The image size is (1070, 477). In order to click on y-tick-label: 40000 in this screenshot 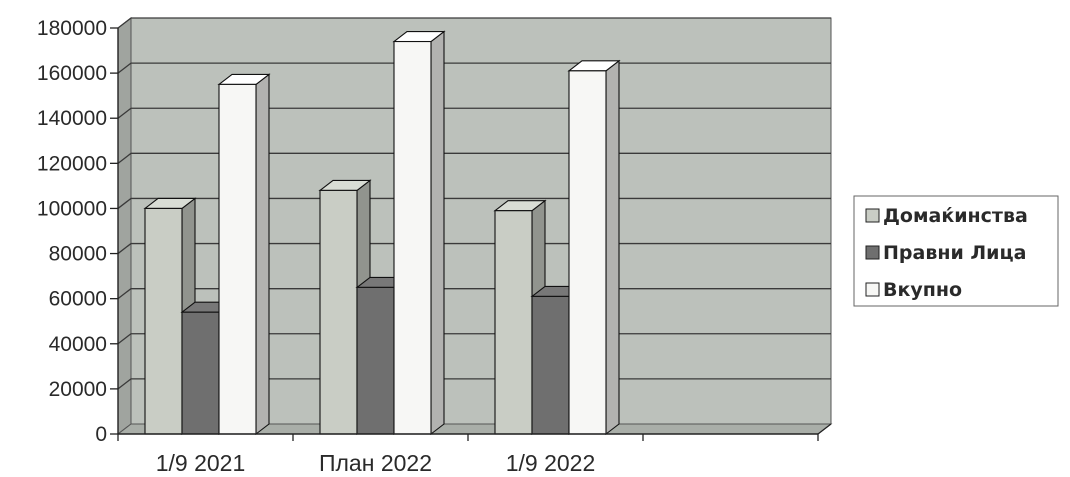, I will do `click(78, 344)`.